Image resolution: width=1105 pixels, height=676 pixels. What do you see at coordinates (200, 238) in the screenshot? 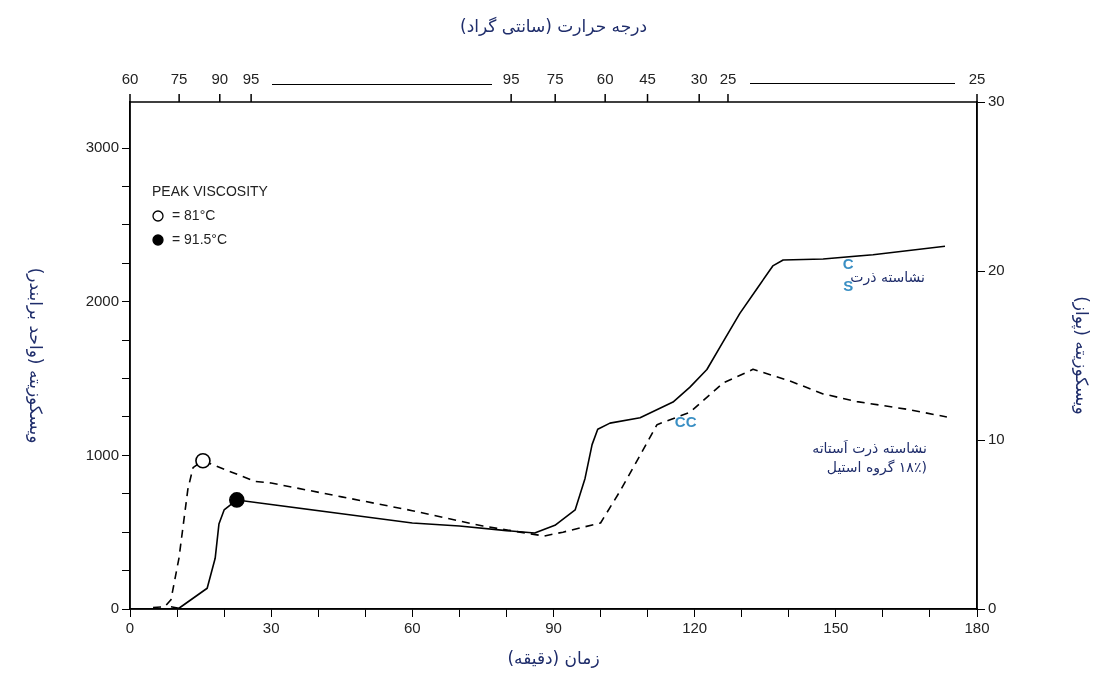
I see `legend-label: = 91.5°C` at bounding box center [200, 238].